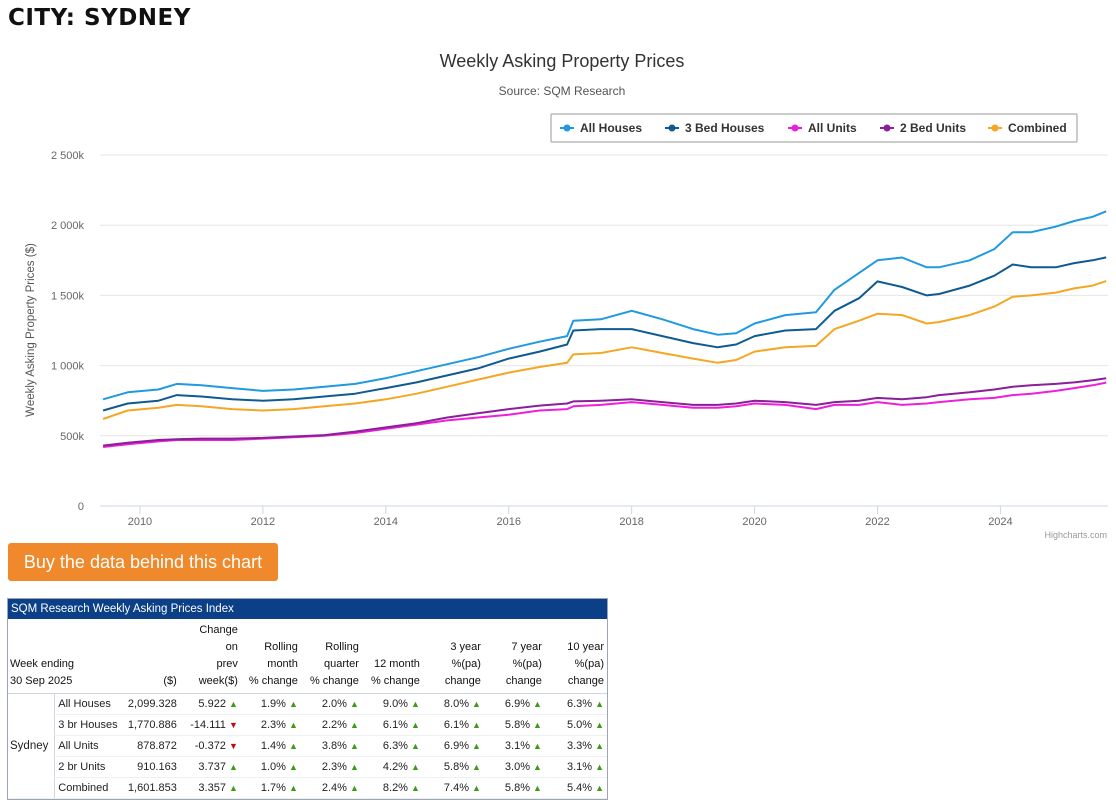  Describe the element at coordinates (514, 767) in the screenshot. I see `row-7-year: 3.0%` at that location.